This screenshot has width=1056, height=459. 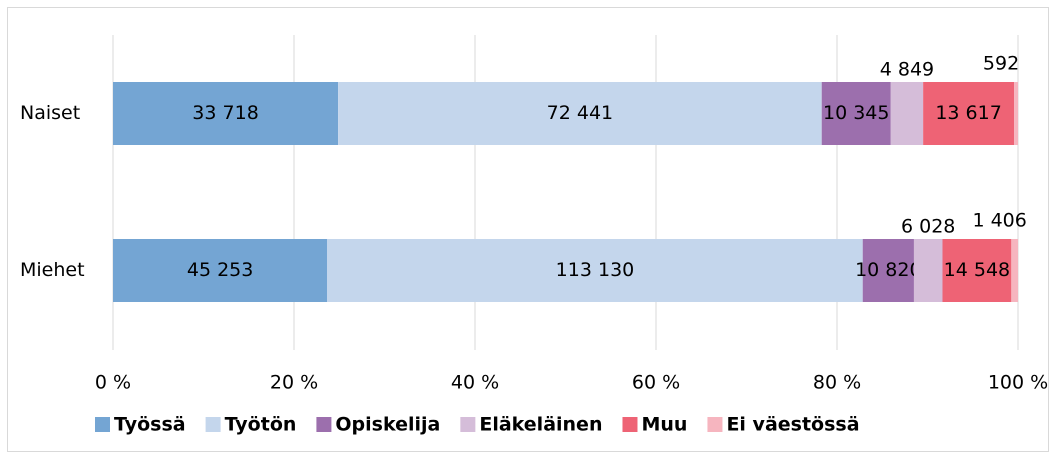 I want to click on y-tick-label: Miehet, so click(x=52, y=270).